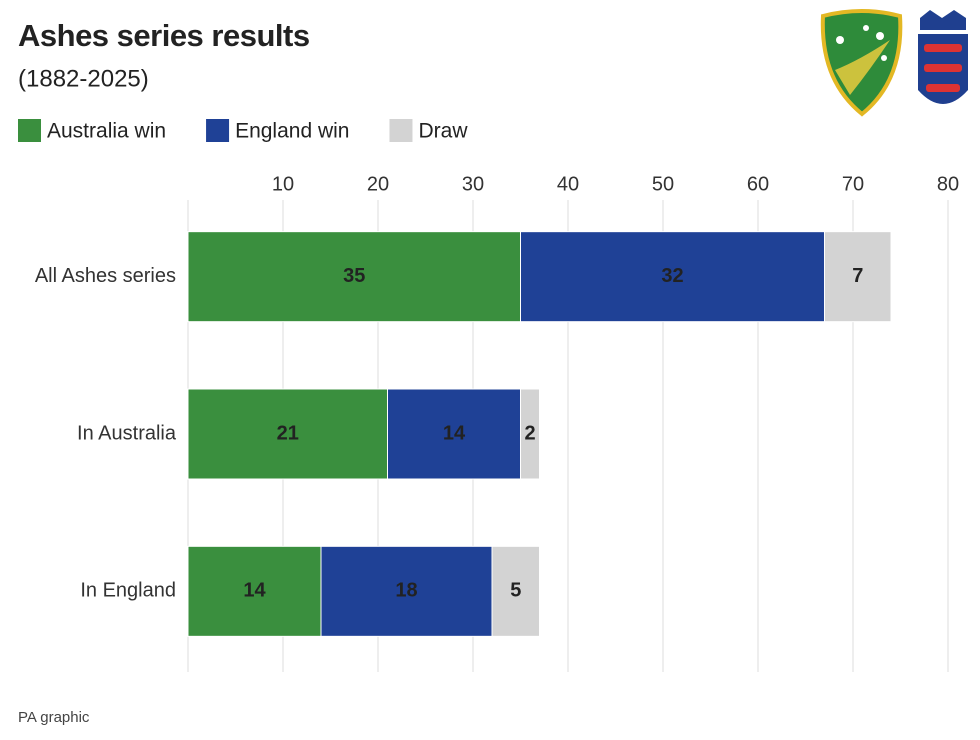  I want to click on value-label: 32, so click(672, 276).